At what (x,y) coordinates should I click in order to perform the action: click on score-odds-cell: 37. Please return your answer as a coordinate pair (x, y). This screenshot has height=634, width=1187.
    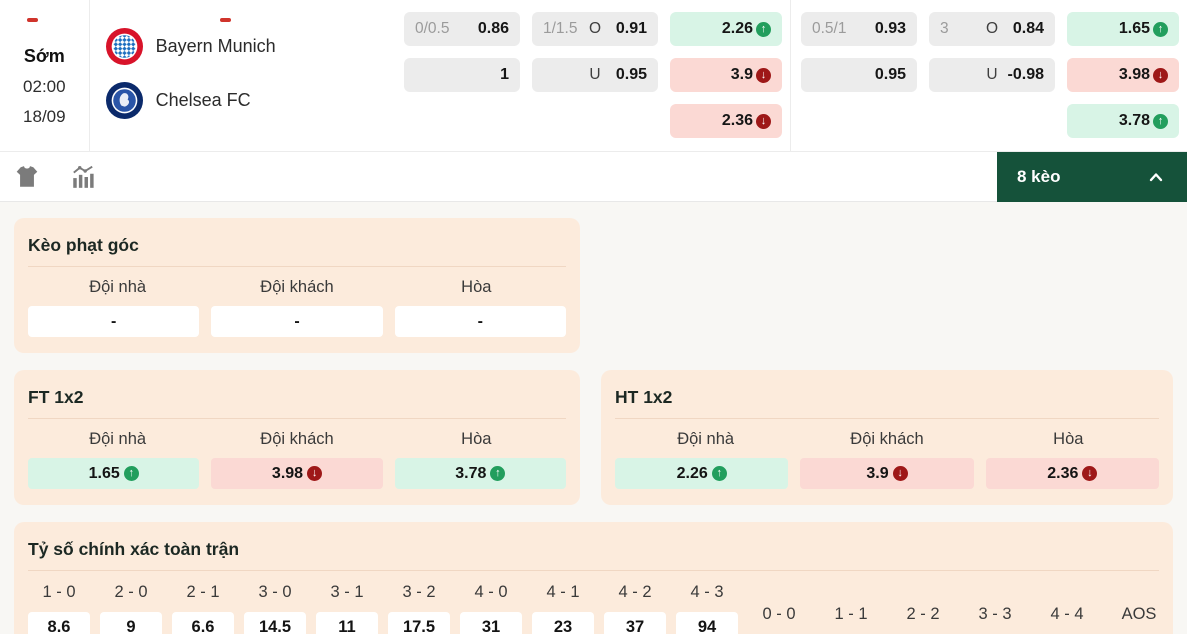
    Looking at the image, I should click on (635, 623).